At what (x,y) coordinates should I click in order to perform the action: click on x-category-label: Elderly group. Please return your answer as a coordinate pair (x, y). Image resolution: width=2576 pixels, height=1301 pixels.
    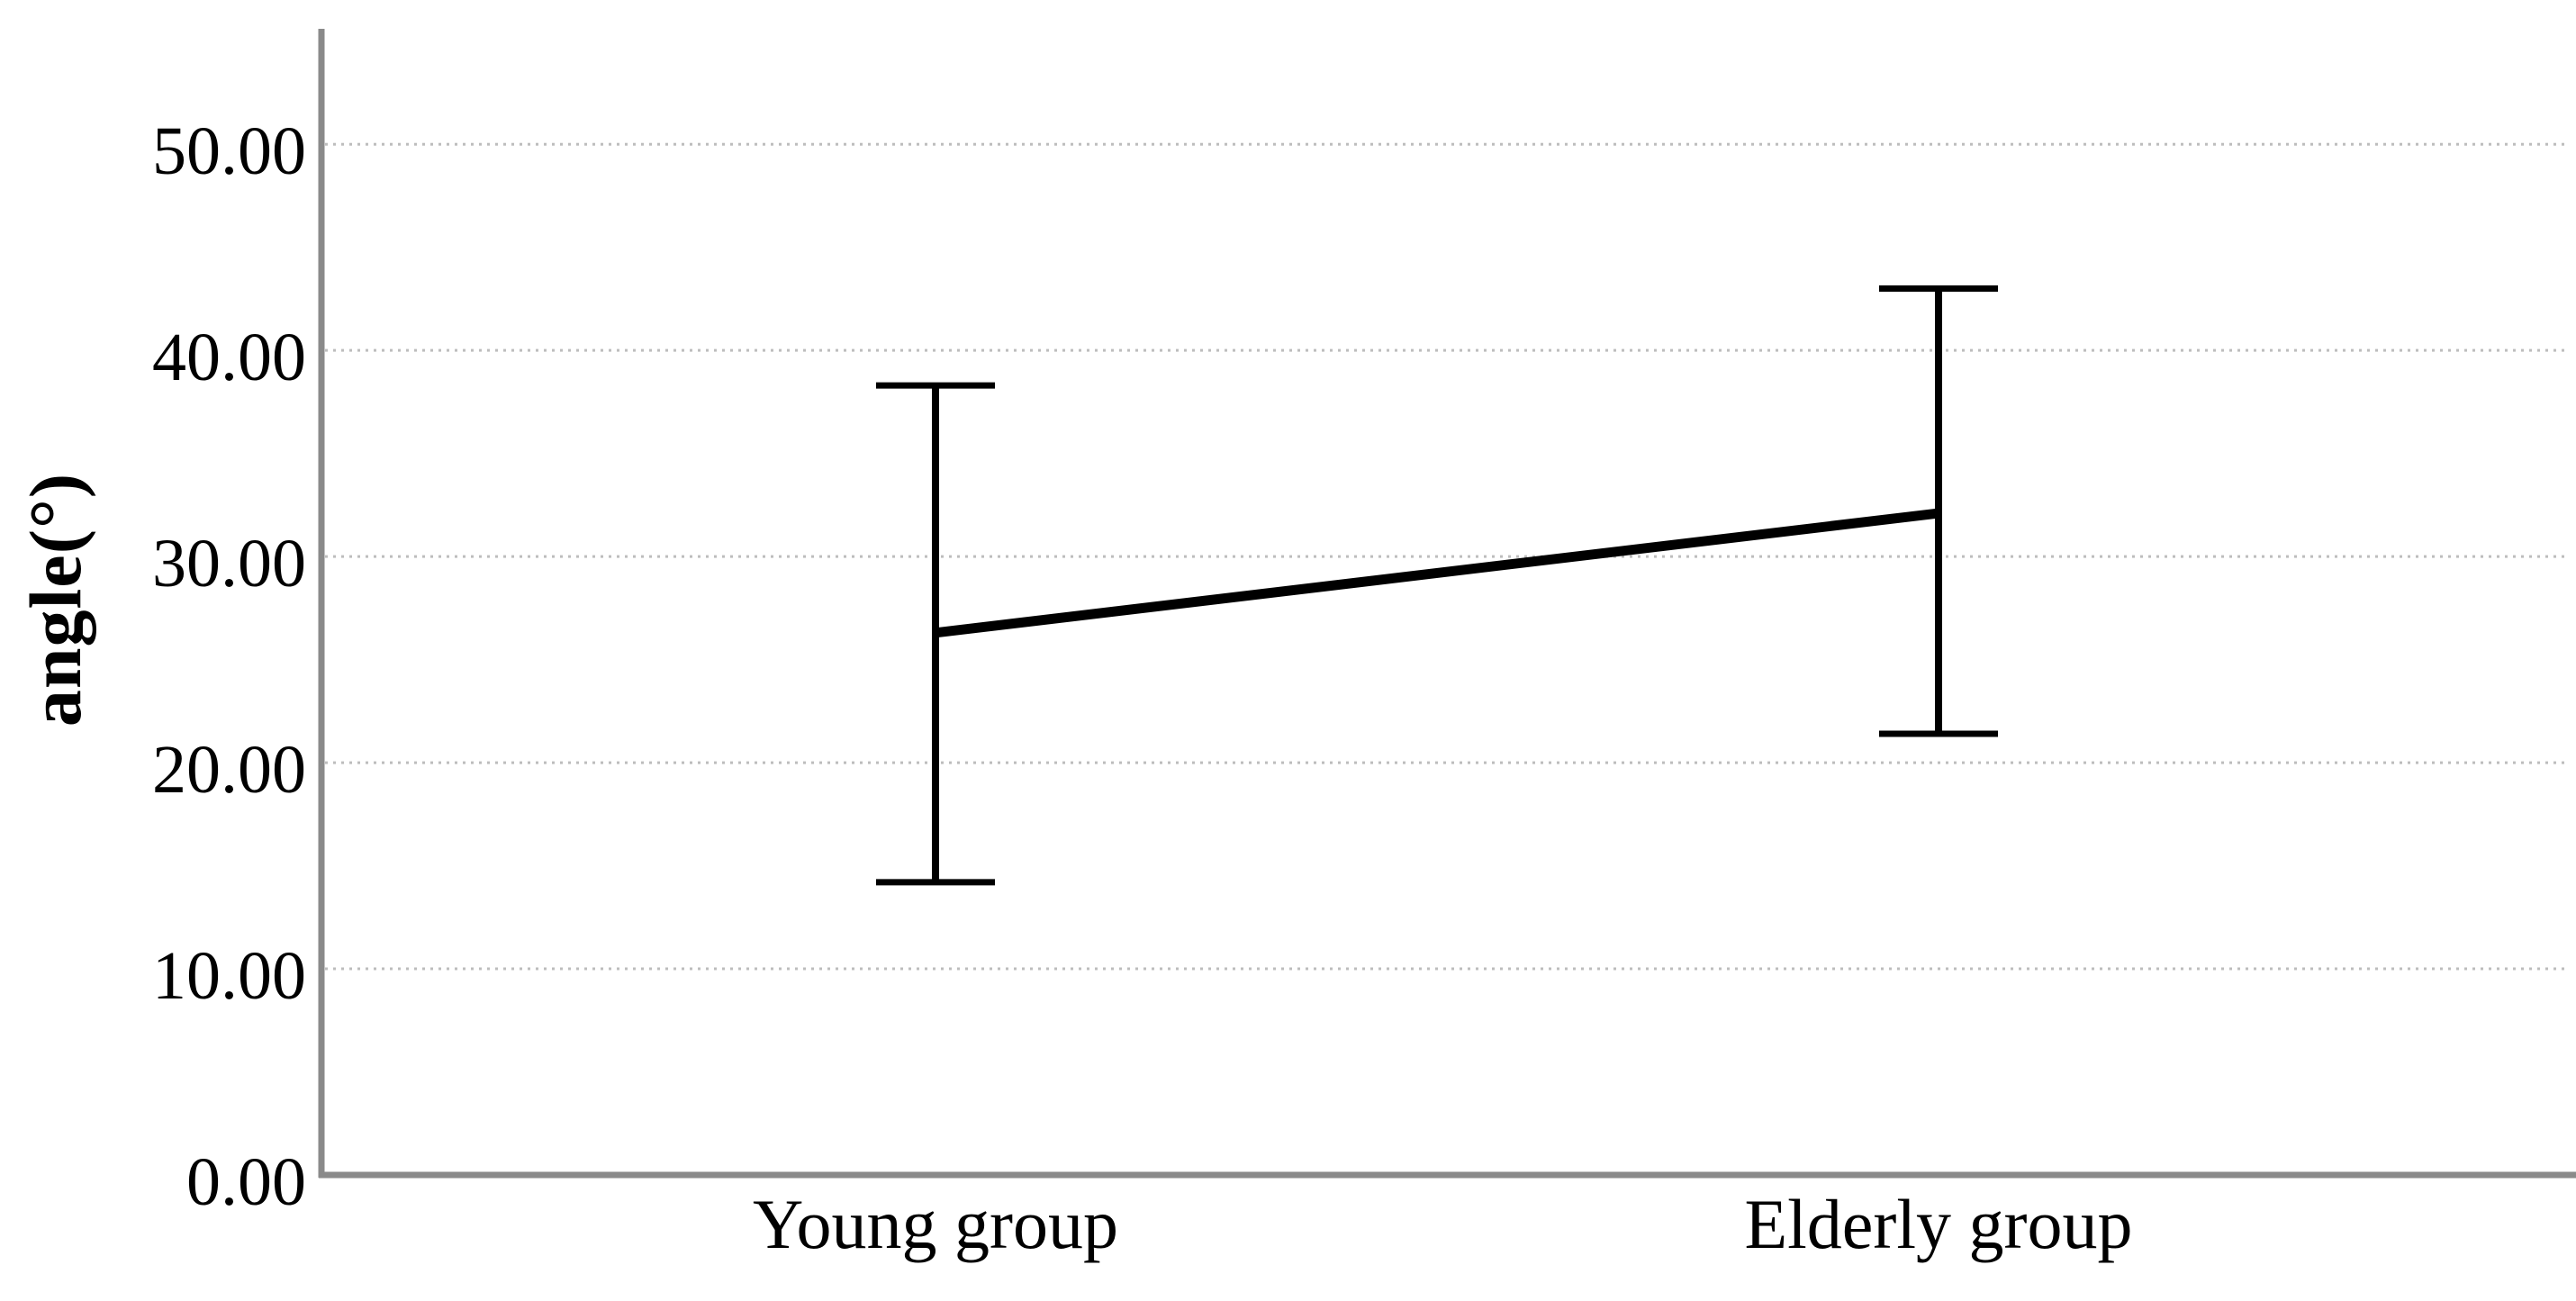
    Looking at the image, I should click on (1938, 1224).